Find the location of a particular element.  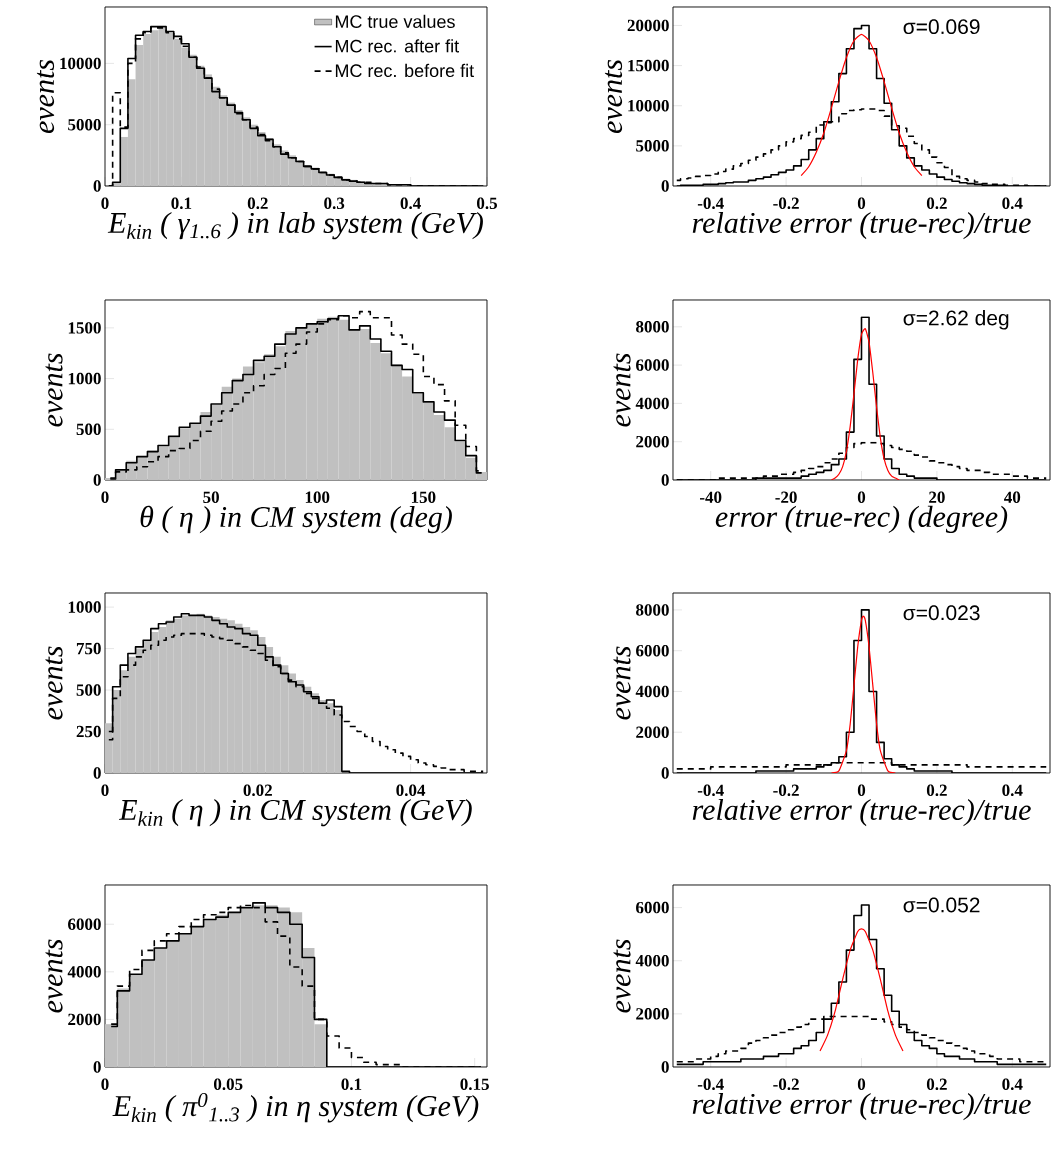

x-tick-label: 40 is located at coordinates (1012, 497).